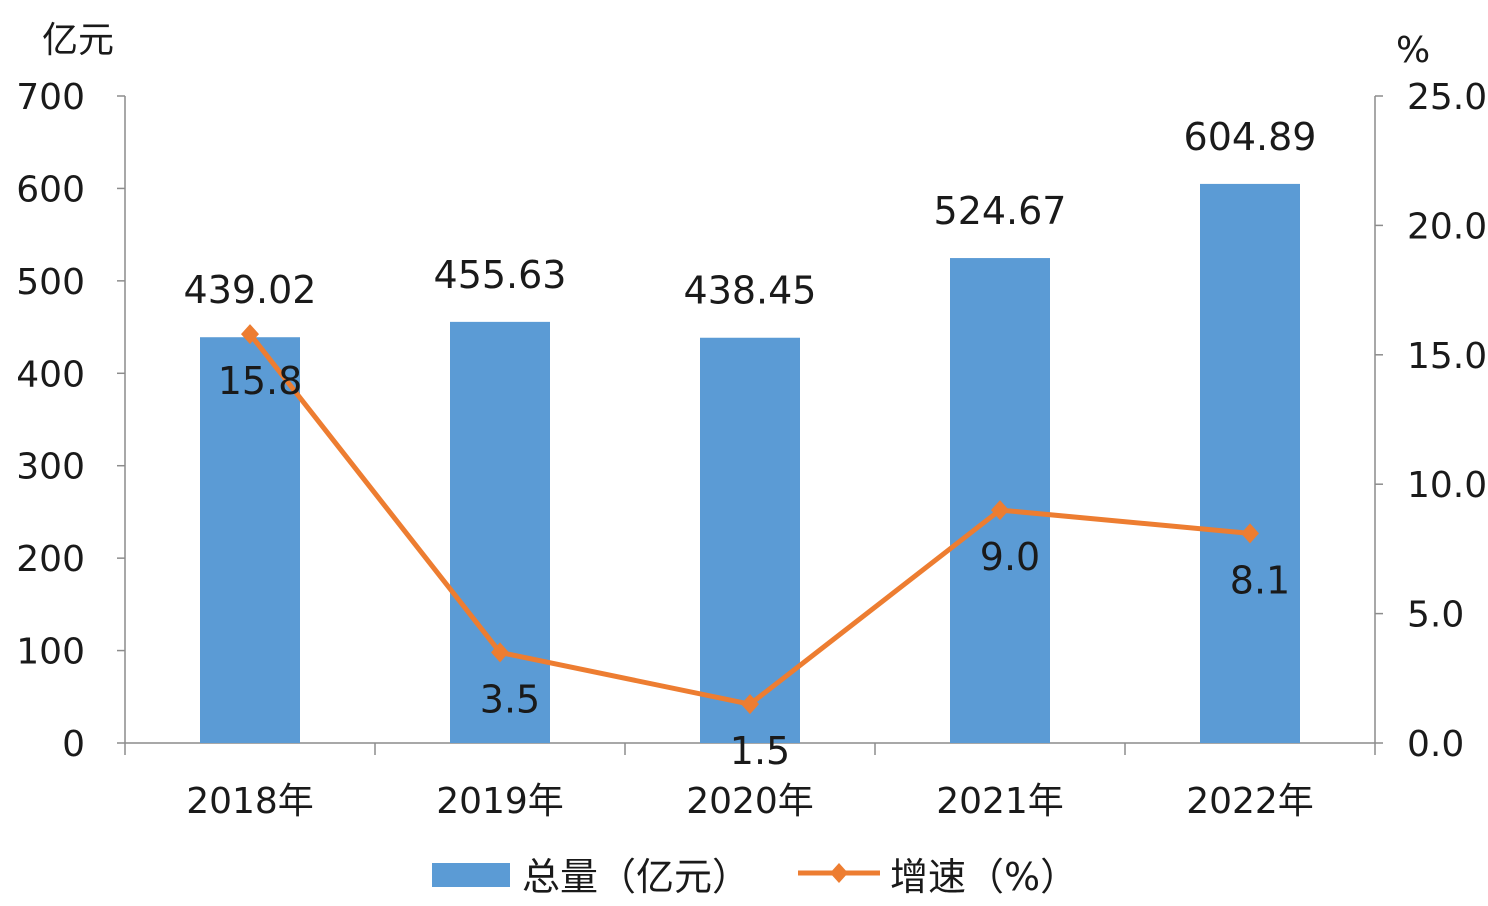 The width and height of the screenshot is (1488, 906). What do you see at coordinates (260, 381) in the screenshot?
I see `line-value-label: 15.8` at bounding box center [260, 381].